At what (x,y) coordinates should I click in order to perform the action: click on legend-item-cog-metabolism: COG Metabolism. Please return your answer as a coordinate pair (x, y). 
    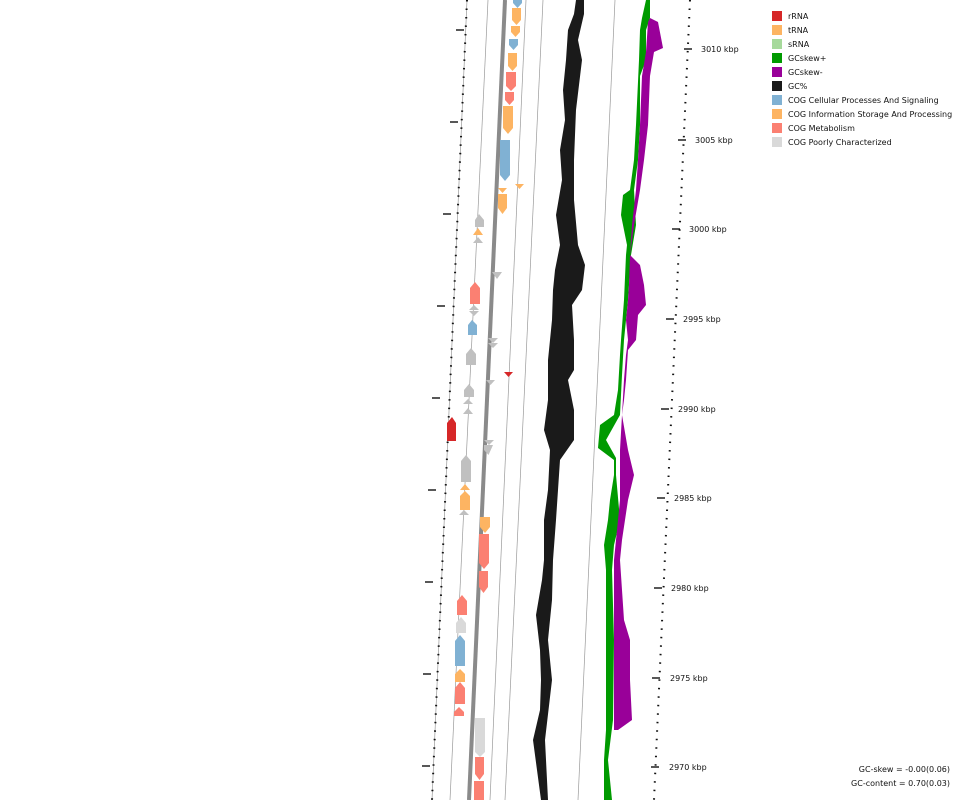
    Looking at the image, I should click on (862, 128).